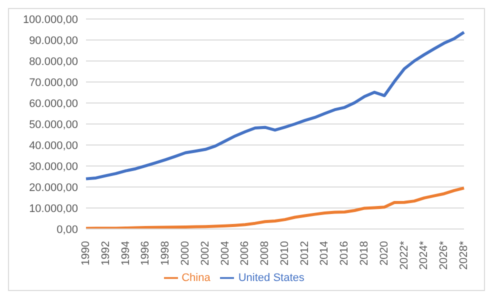 The width and height of the screenshot is (493, 299). I want to click on x-tick-label: 2008, so click(265, 253).